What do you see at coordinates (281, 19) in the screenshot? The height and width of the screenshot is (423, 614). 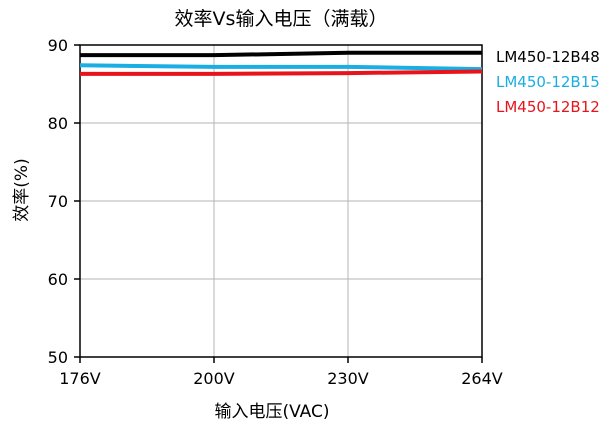 I see `chart-title: 效率Vs输入电压（满载）` at bounding box center [281, 19].